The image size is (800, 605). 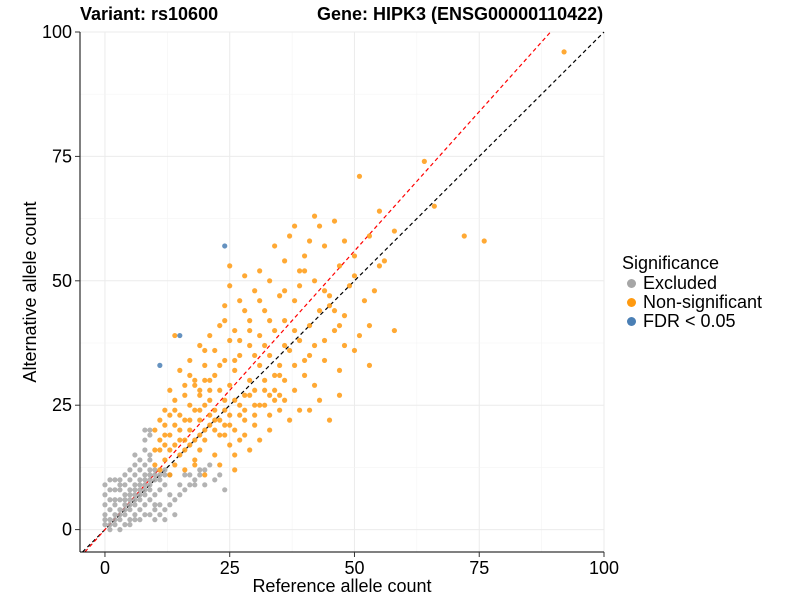 I want to click on y-axis-label: Alternative allele count, so click(x=30, y=292).